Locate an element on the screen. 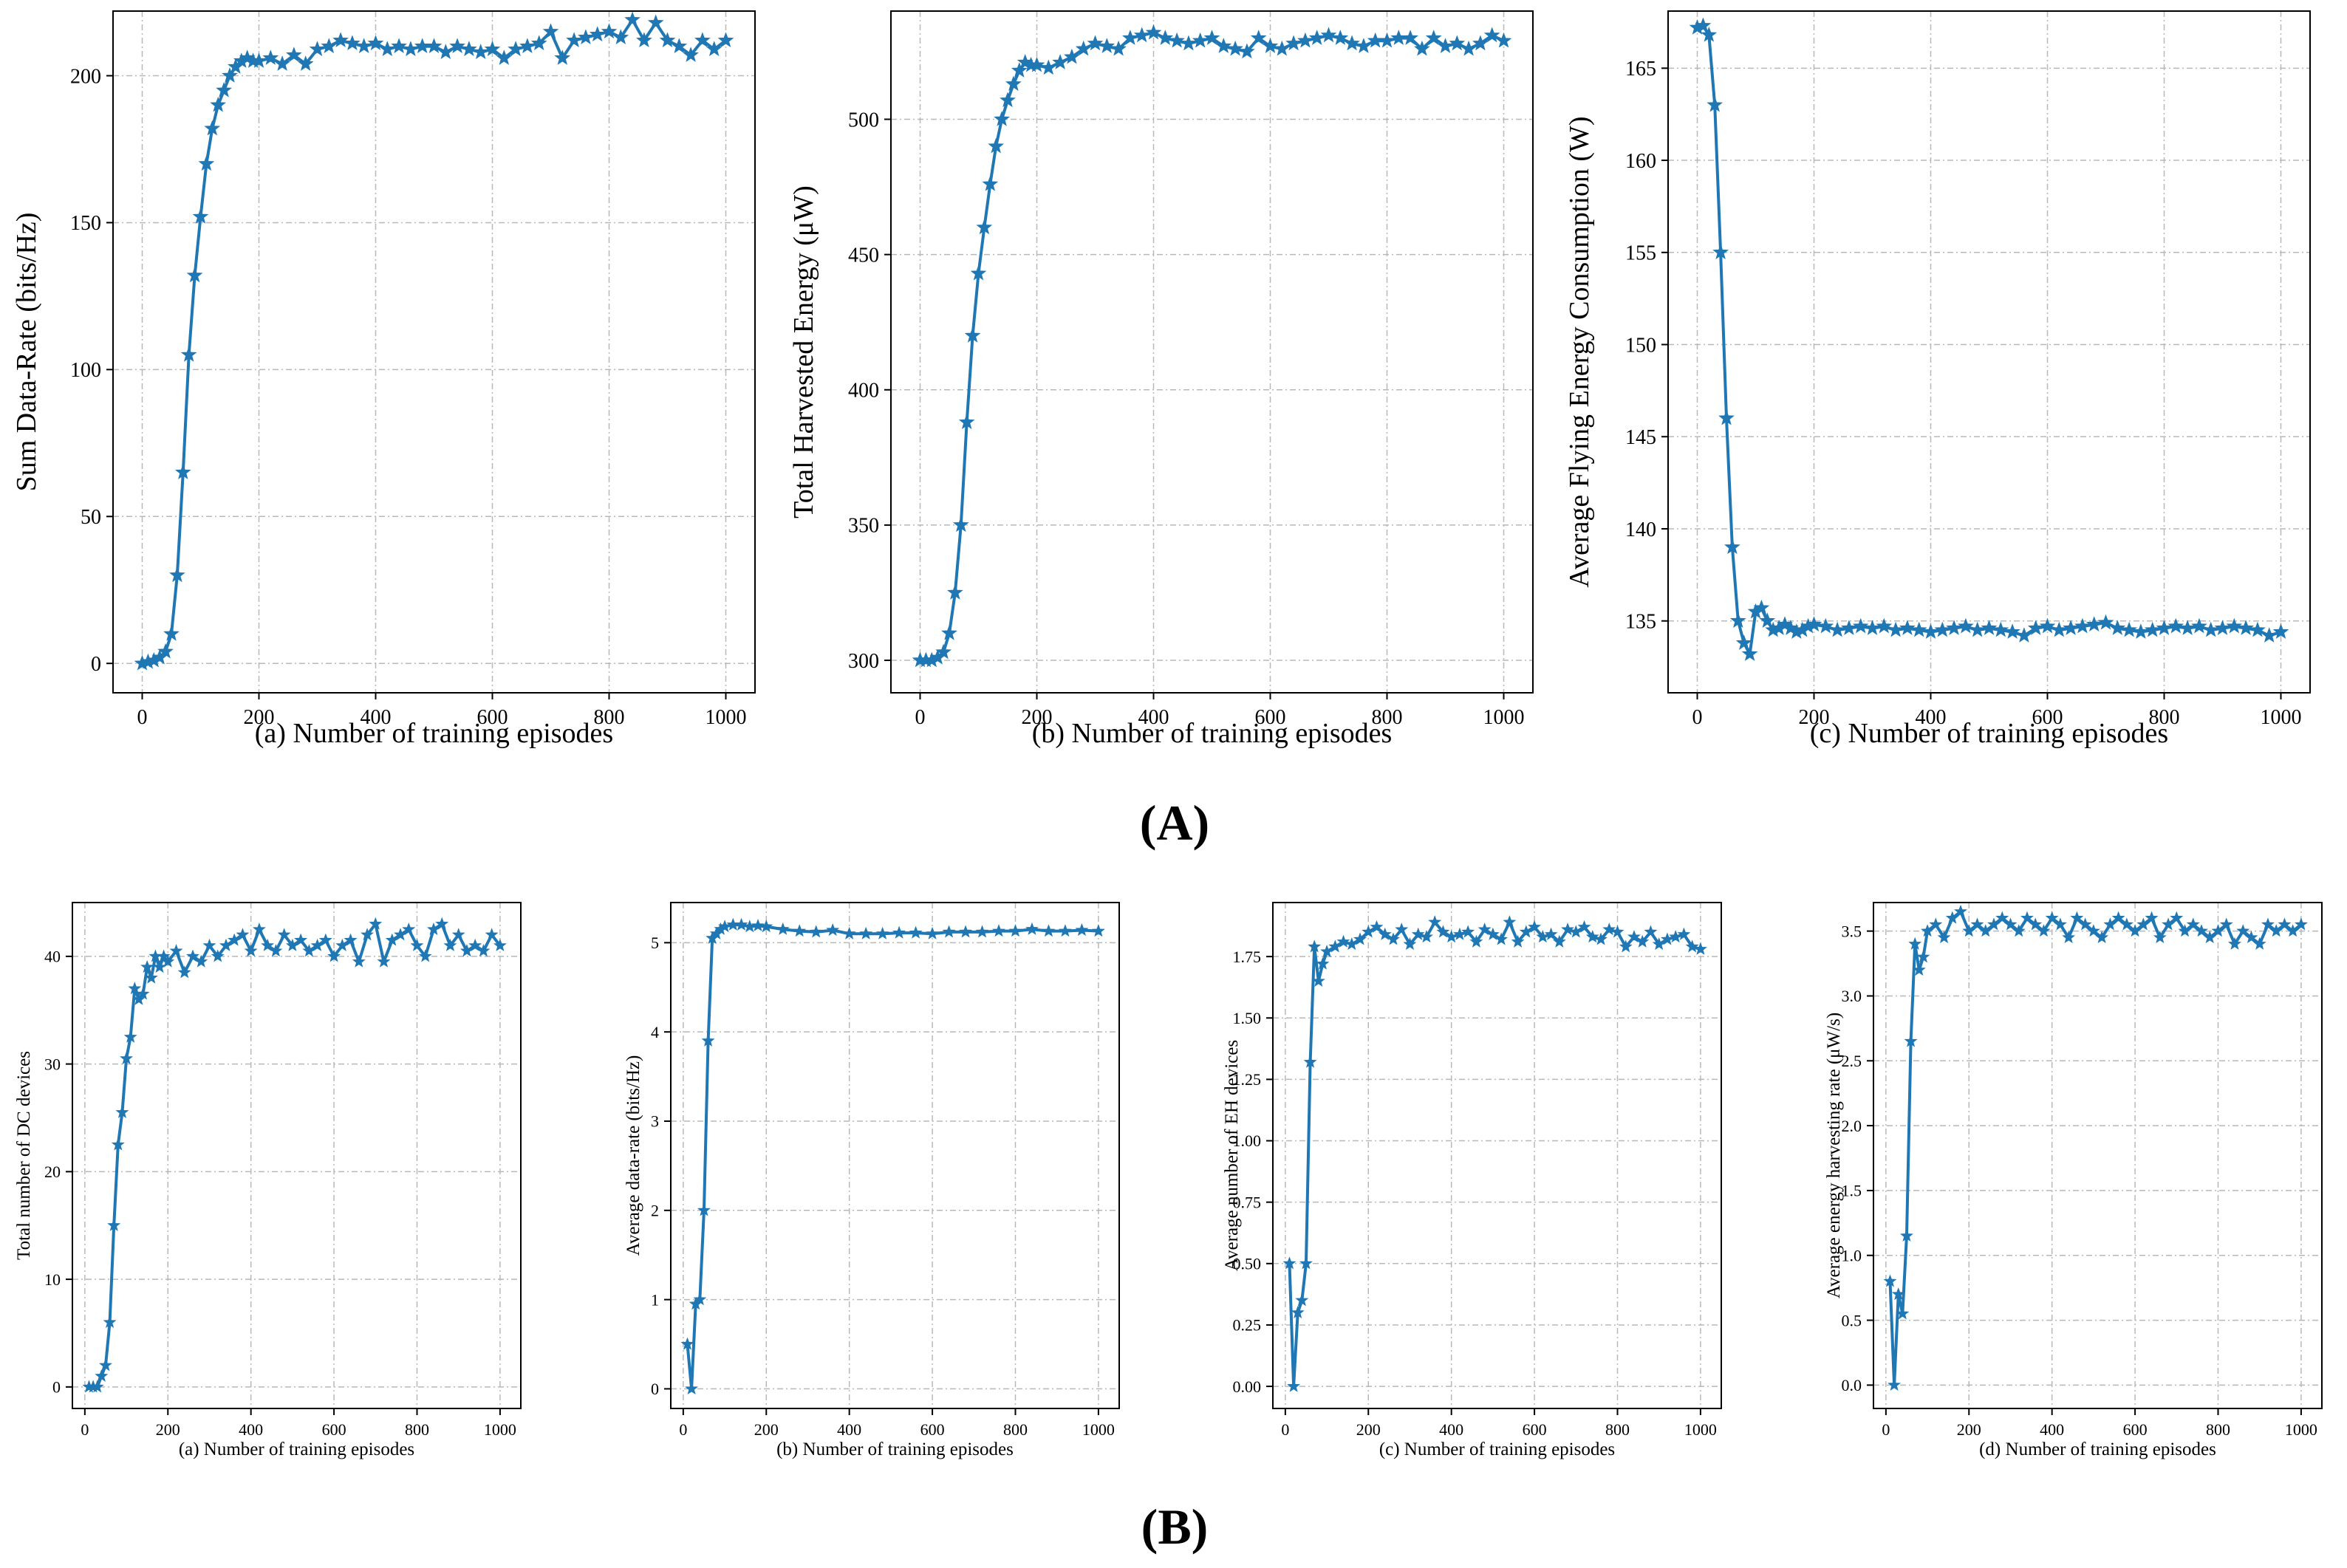 This screenshot has height=1568, width=2347. y-tick-label: 2 is located at coordinates (655, 1210).